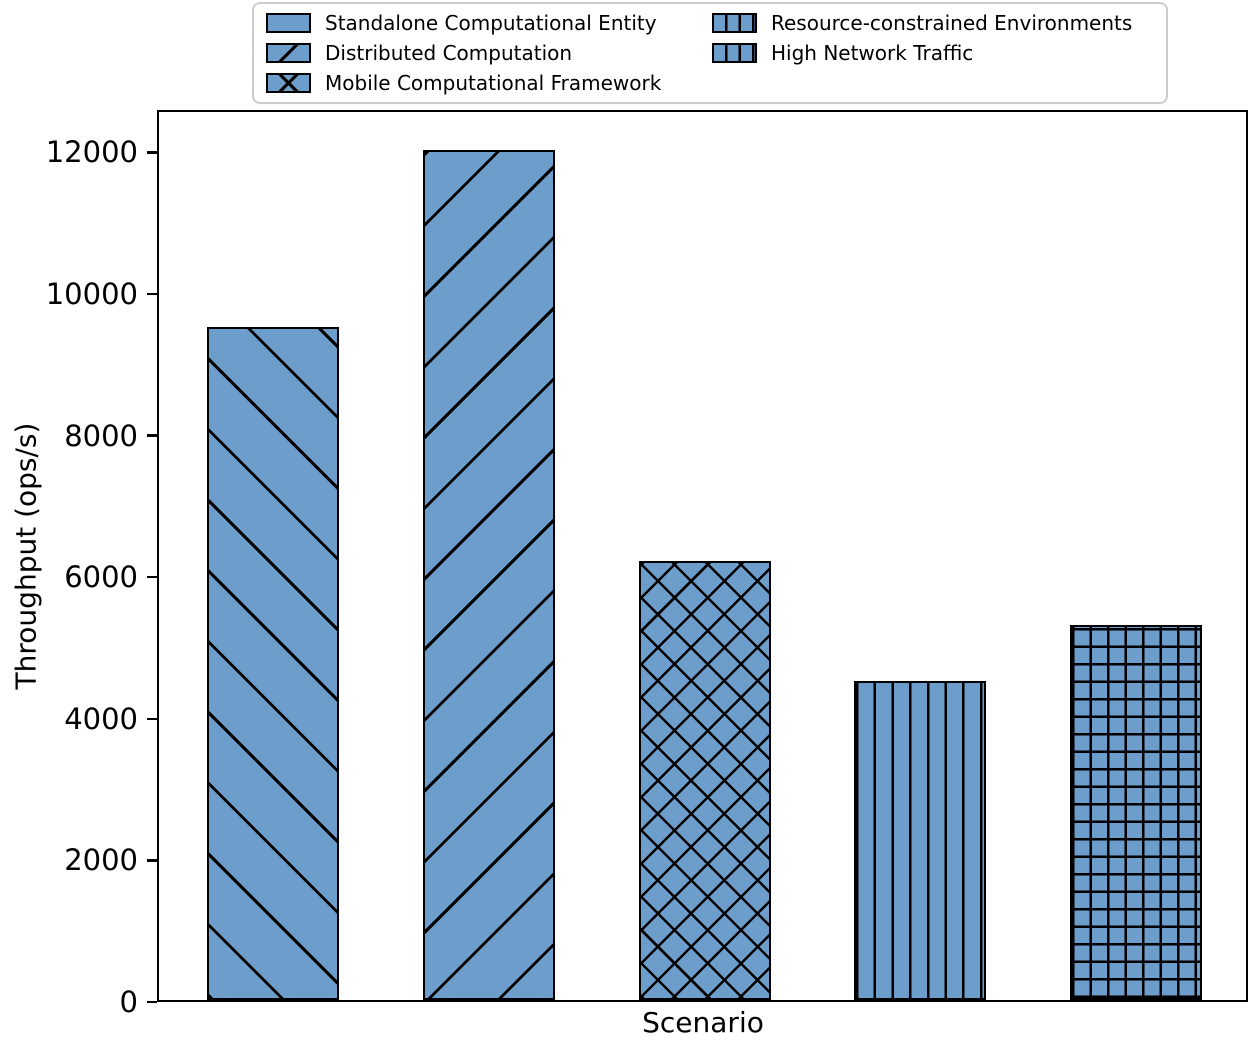 The height and width of the screenshot is (1041, 1255). I want to click on legend-swatch-backslash-hatch-icon, so click(288, 23).